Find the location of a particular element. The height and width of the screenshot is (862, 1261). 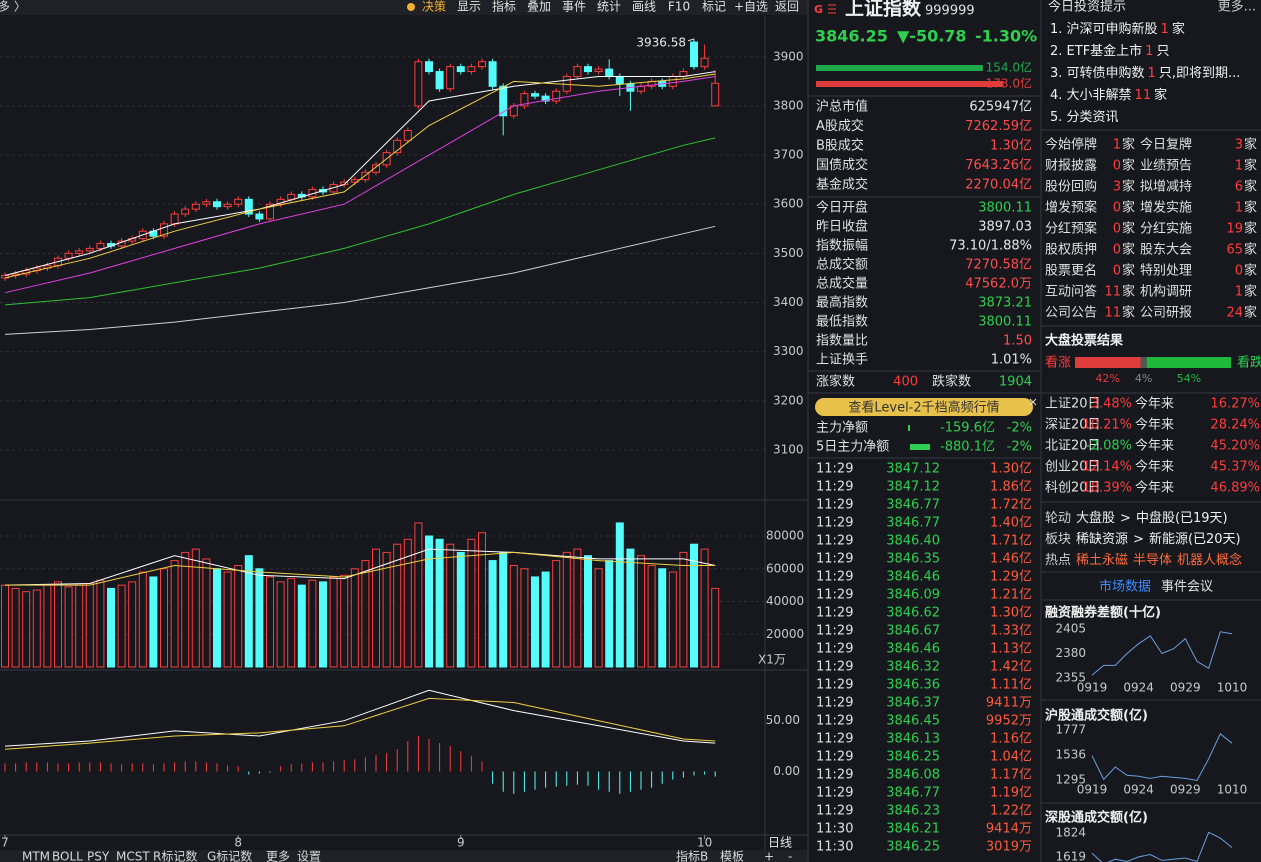

tip-item: 2. ETF基金上市 1 只 is located at coordinates (1109, 51).